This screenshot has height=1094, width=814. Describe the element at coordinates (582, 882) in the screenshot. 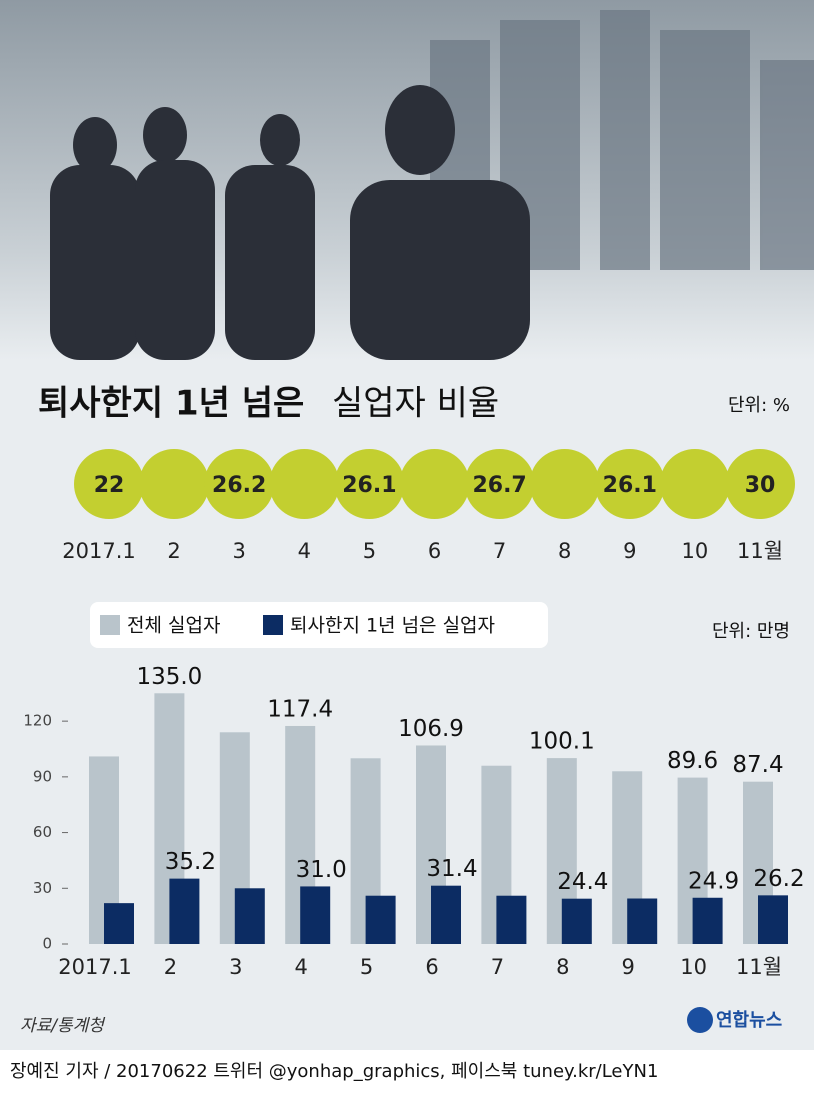

I see `data-label: 24.4` at that location.